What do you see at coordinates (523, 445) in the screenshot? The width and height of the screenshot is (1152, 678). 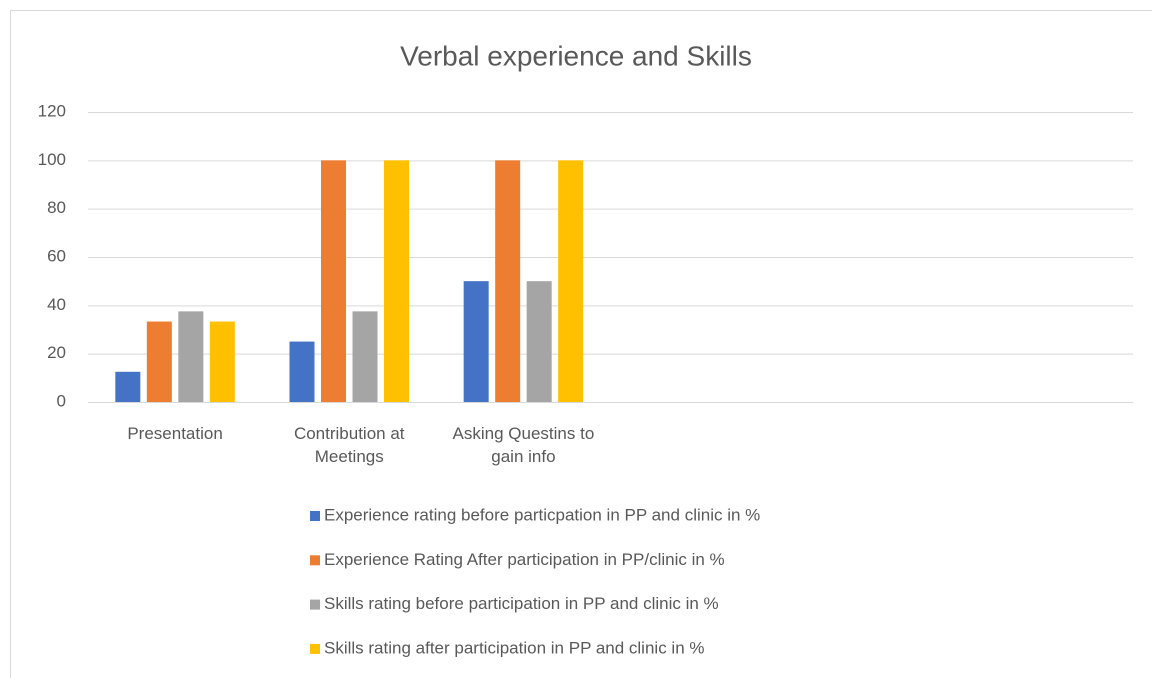 I see `x-tick-label: Asking Questins to gain info` at bounding box center [523, 445].